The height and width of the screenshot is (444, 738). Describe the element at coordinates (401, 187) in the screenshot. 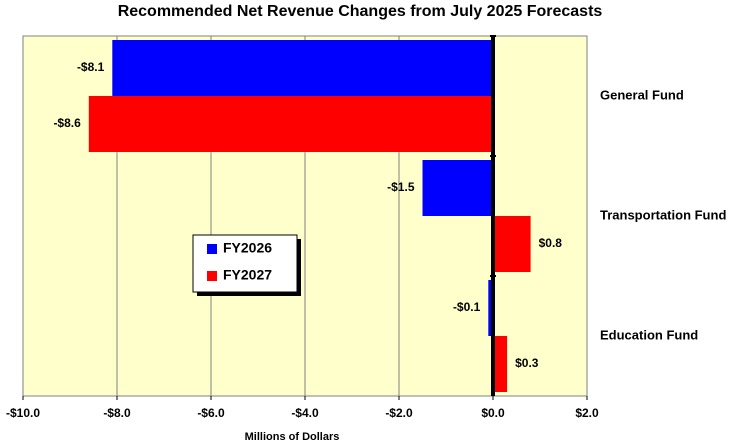

I see `data-label: -$1.5` at that location.